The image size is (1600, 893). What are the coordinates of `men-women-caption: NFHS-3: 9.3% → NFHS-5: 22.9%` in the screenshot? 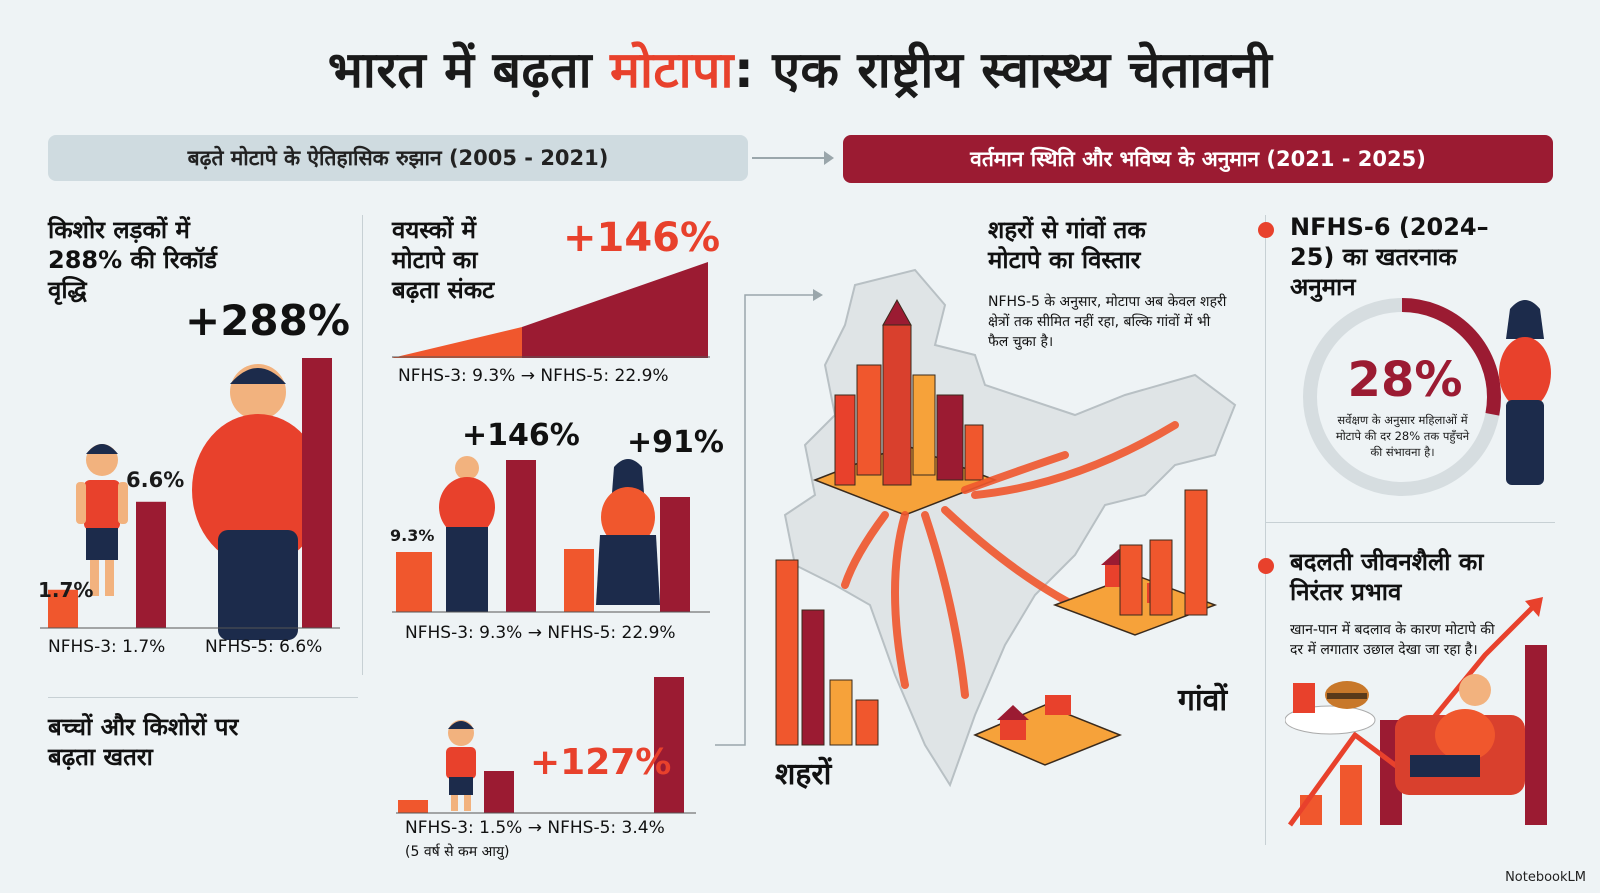 It's located at (540, 633).